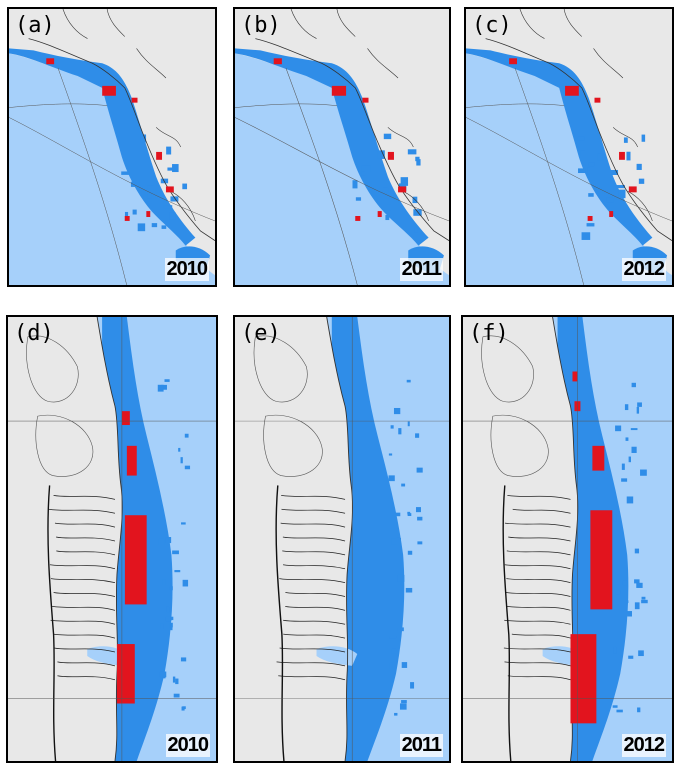 The image size is (680, 769). Describe the element at coordinates (261, 333) in the screenshot. I see `panel-label: (e)` at that location.